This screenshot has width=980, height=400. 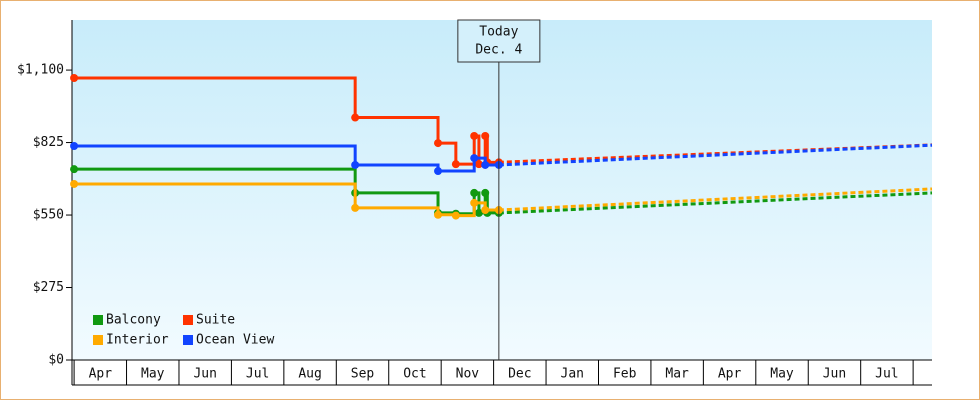 I want to click on y-tick-label: $0, so click(x=56, y=360).